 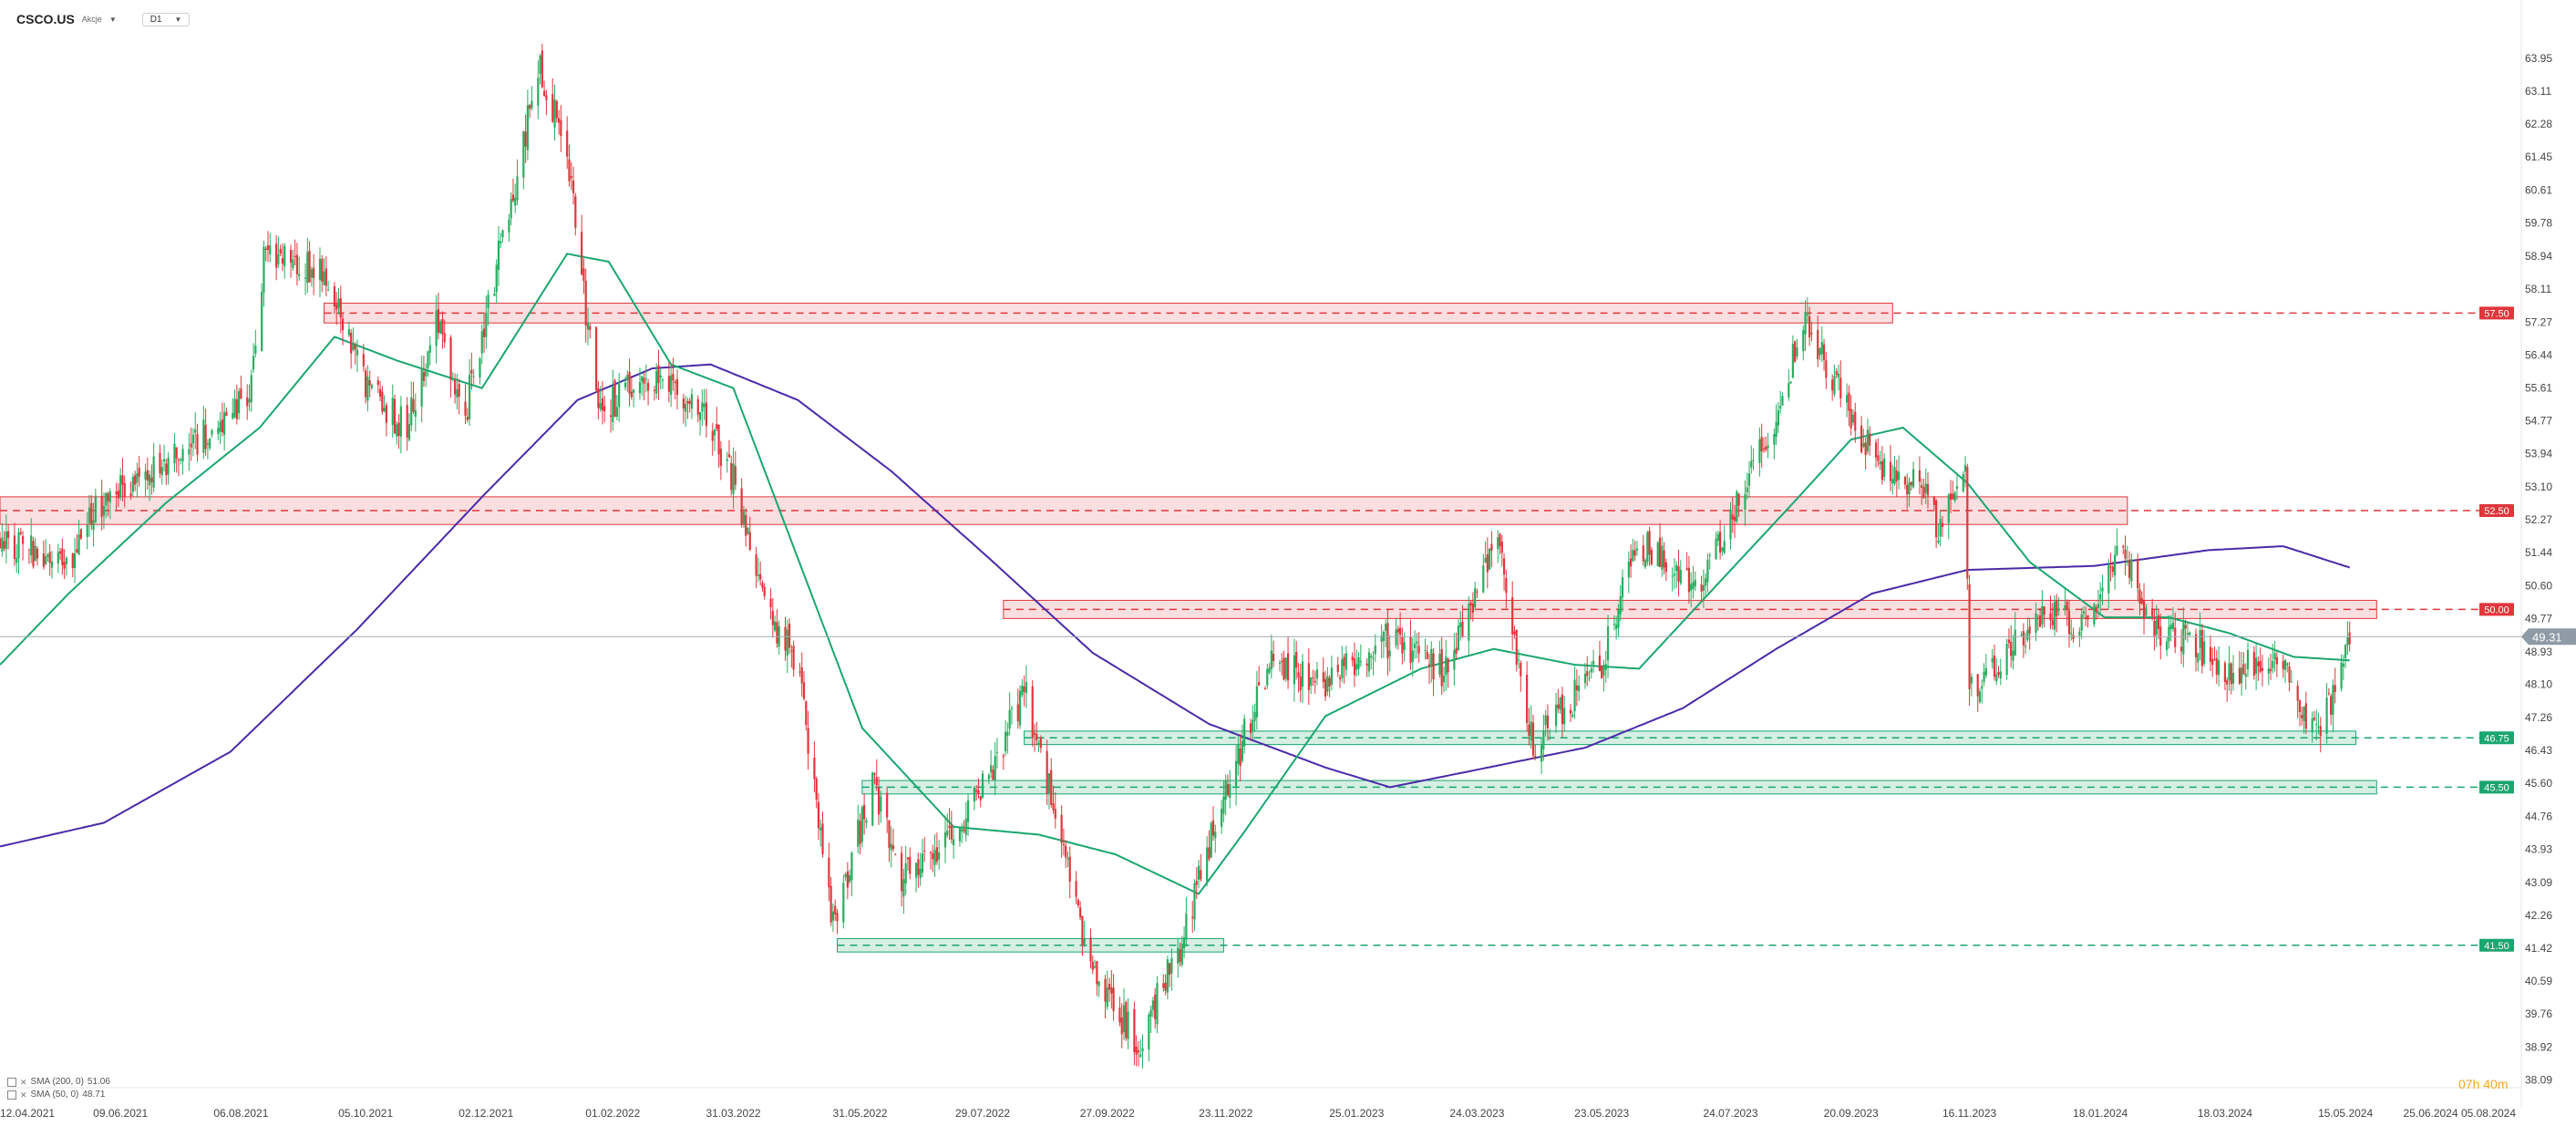 I want to click on y-tick-label: 62.28, so click(x=2538, y=124).